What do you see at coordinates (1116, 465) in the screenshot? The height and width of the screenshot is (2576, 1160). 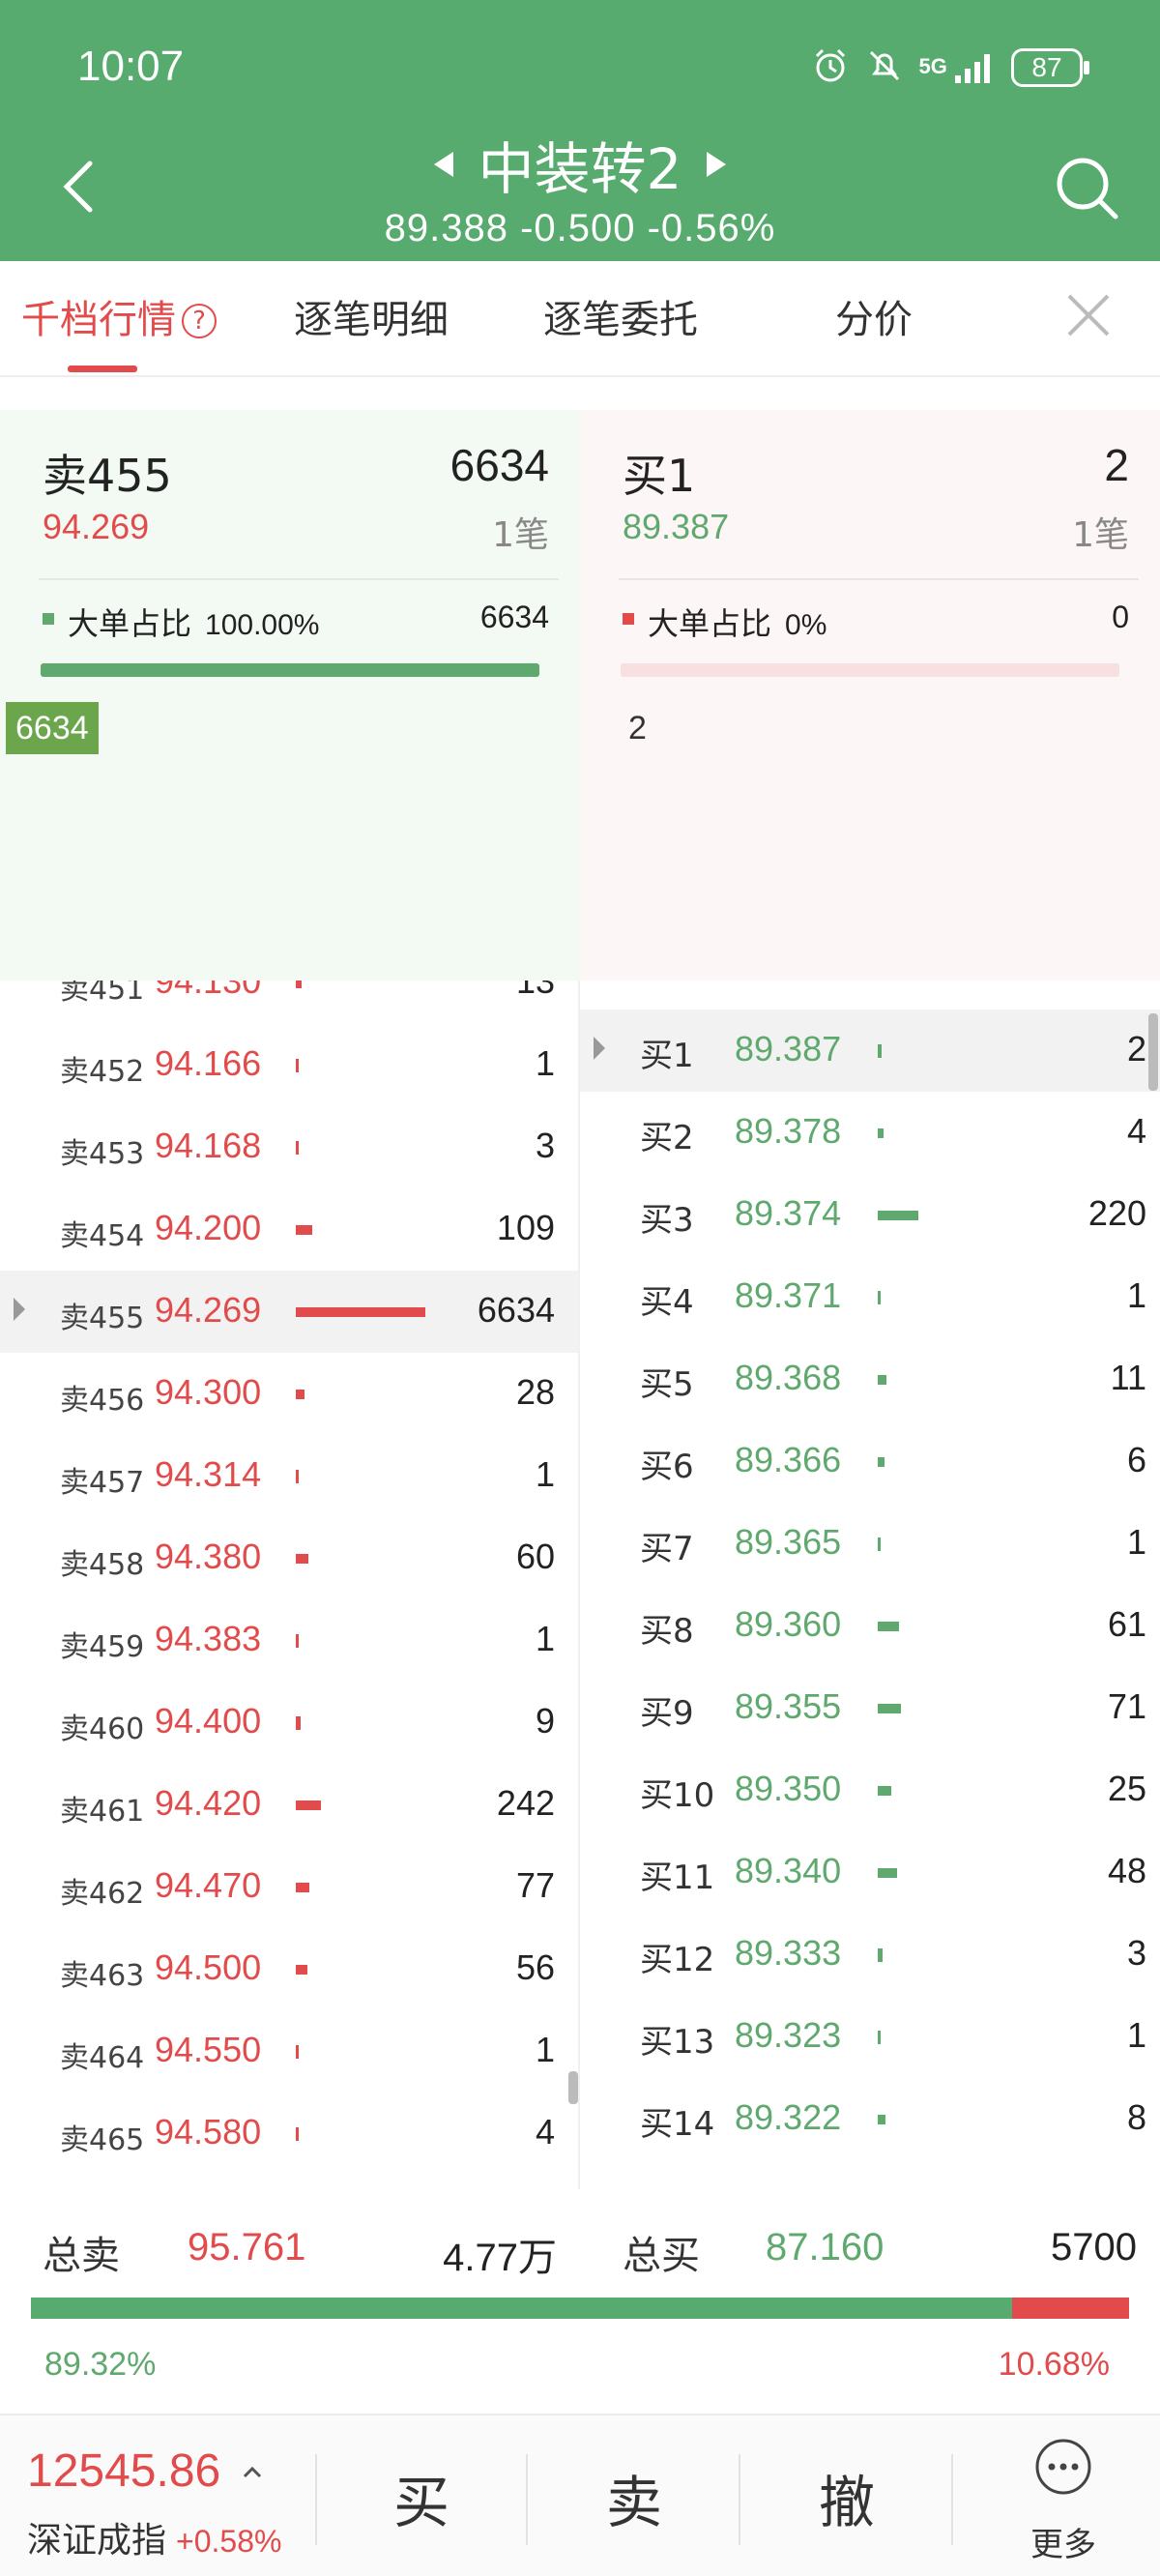 I see `buy-summary-volume: 2` at bounding box center [1116, 465].